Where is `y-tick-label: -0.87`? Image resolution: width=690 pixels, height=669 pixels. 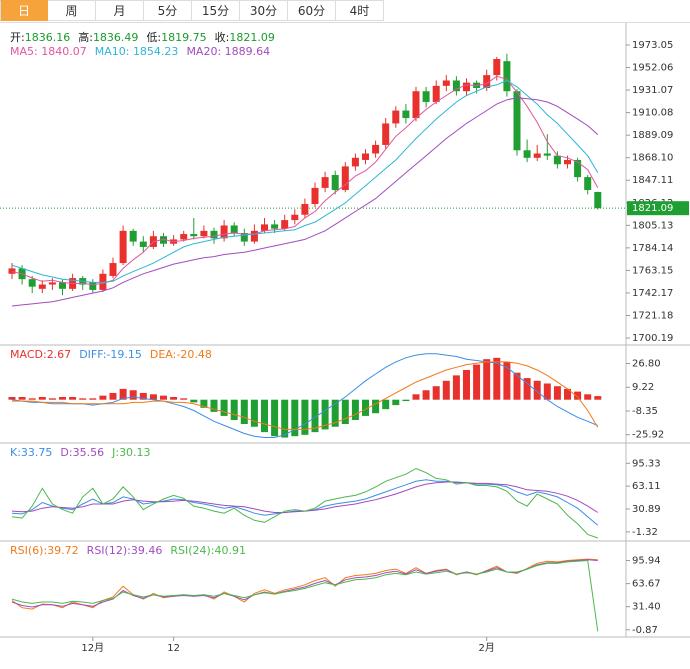 y-tick-label: -0.87 is located at coordinates (645, 630).